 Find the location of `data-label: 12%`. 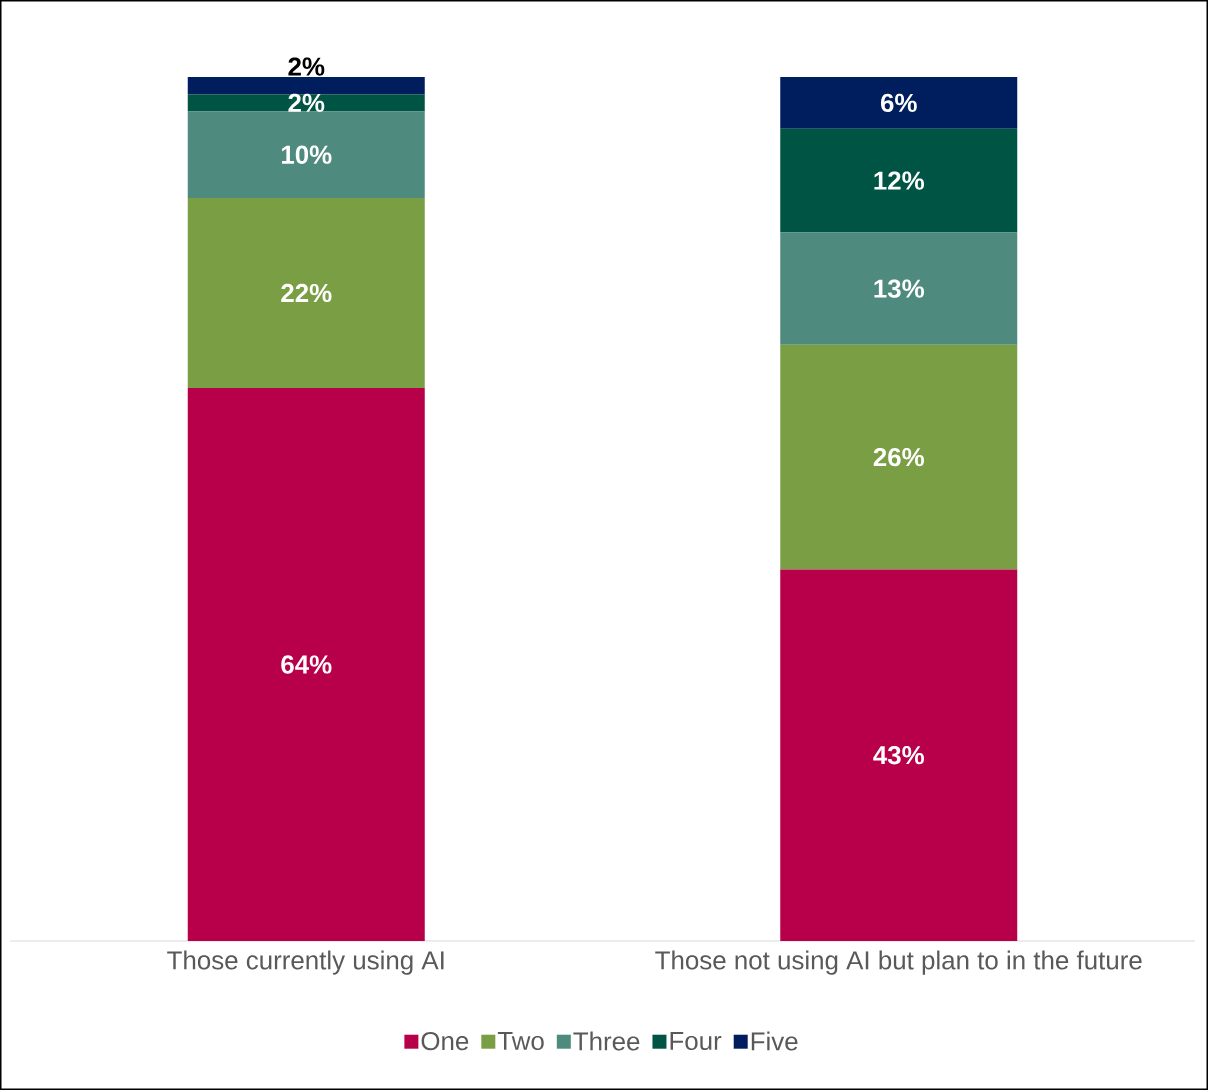

data-label: 12% is located at coordinates (899, 180).